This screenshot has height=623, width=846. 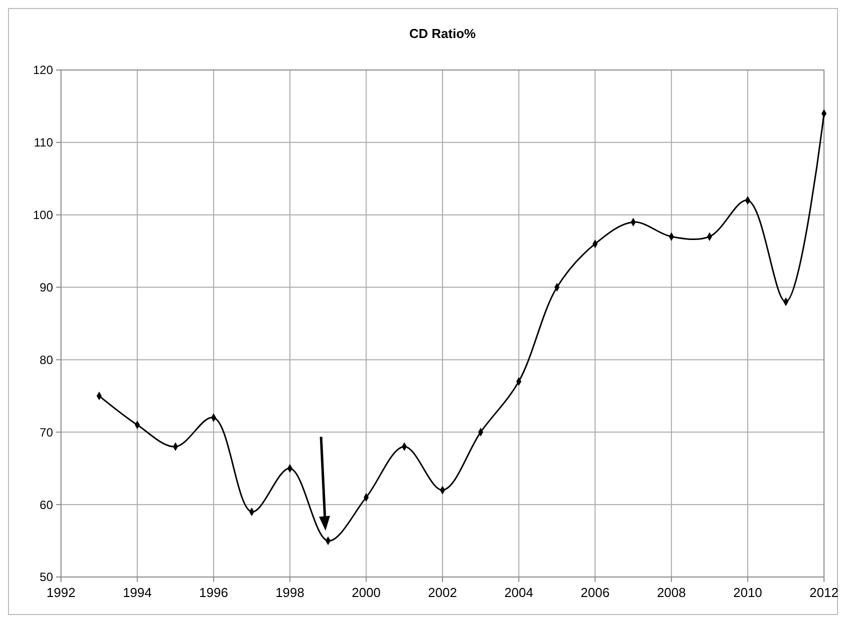 I want to click on y-tick-label: 90, so click(x=47, y=287).